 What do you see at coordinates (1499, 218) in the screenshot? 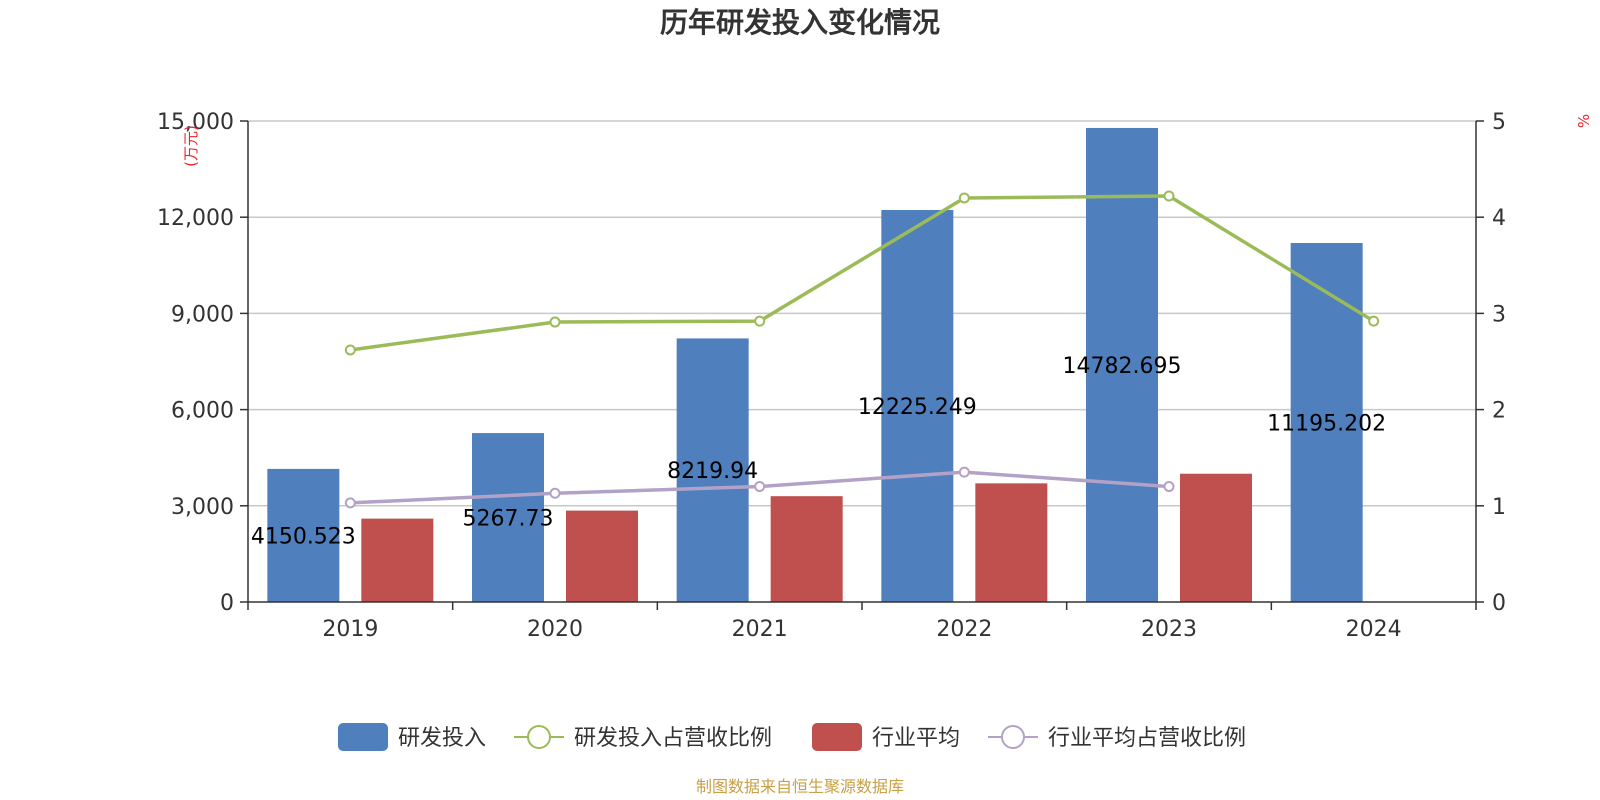
I see `right-tick-label: 4` at bounding box center [1499, 218].